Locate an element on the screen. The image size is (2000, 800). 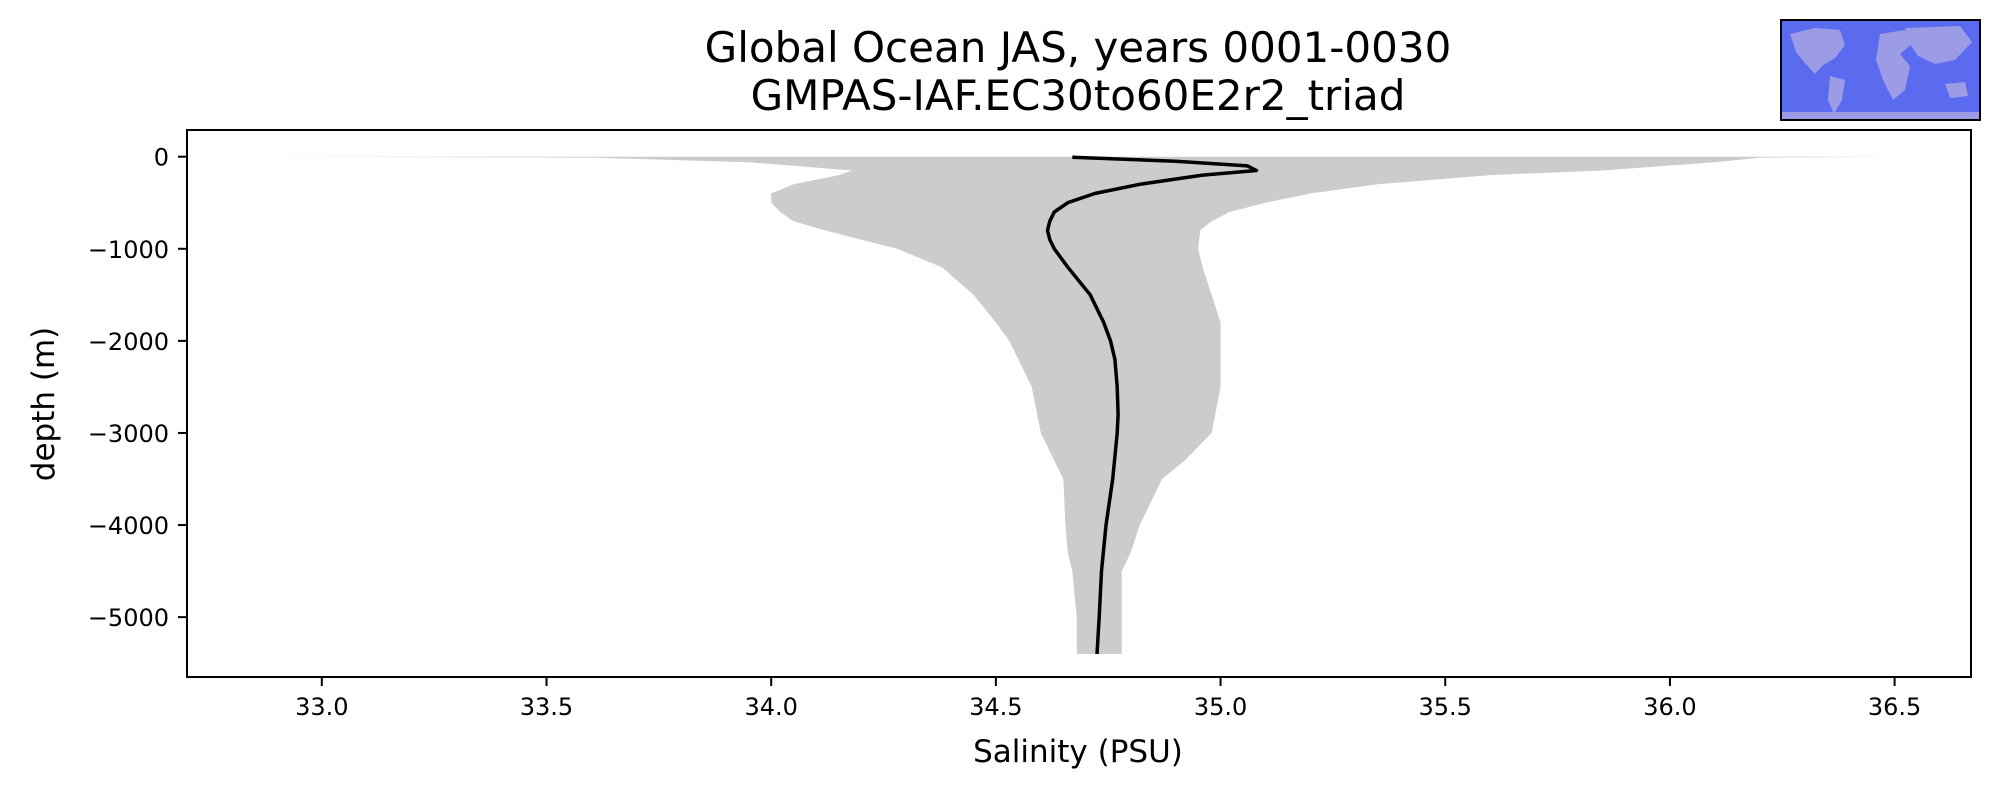
land-australia is located at coordinates (1956, 90).